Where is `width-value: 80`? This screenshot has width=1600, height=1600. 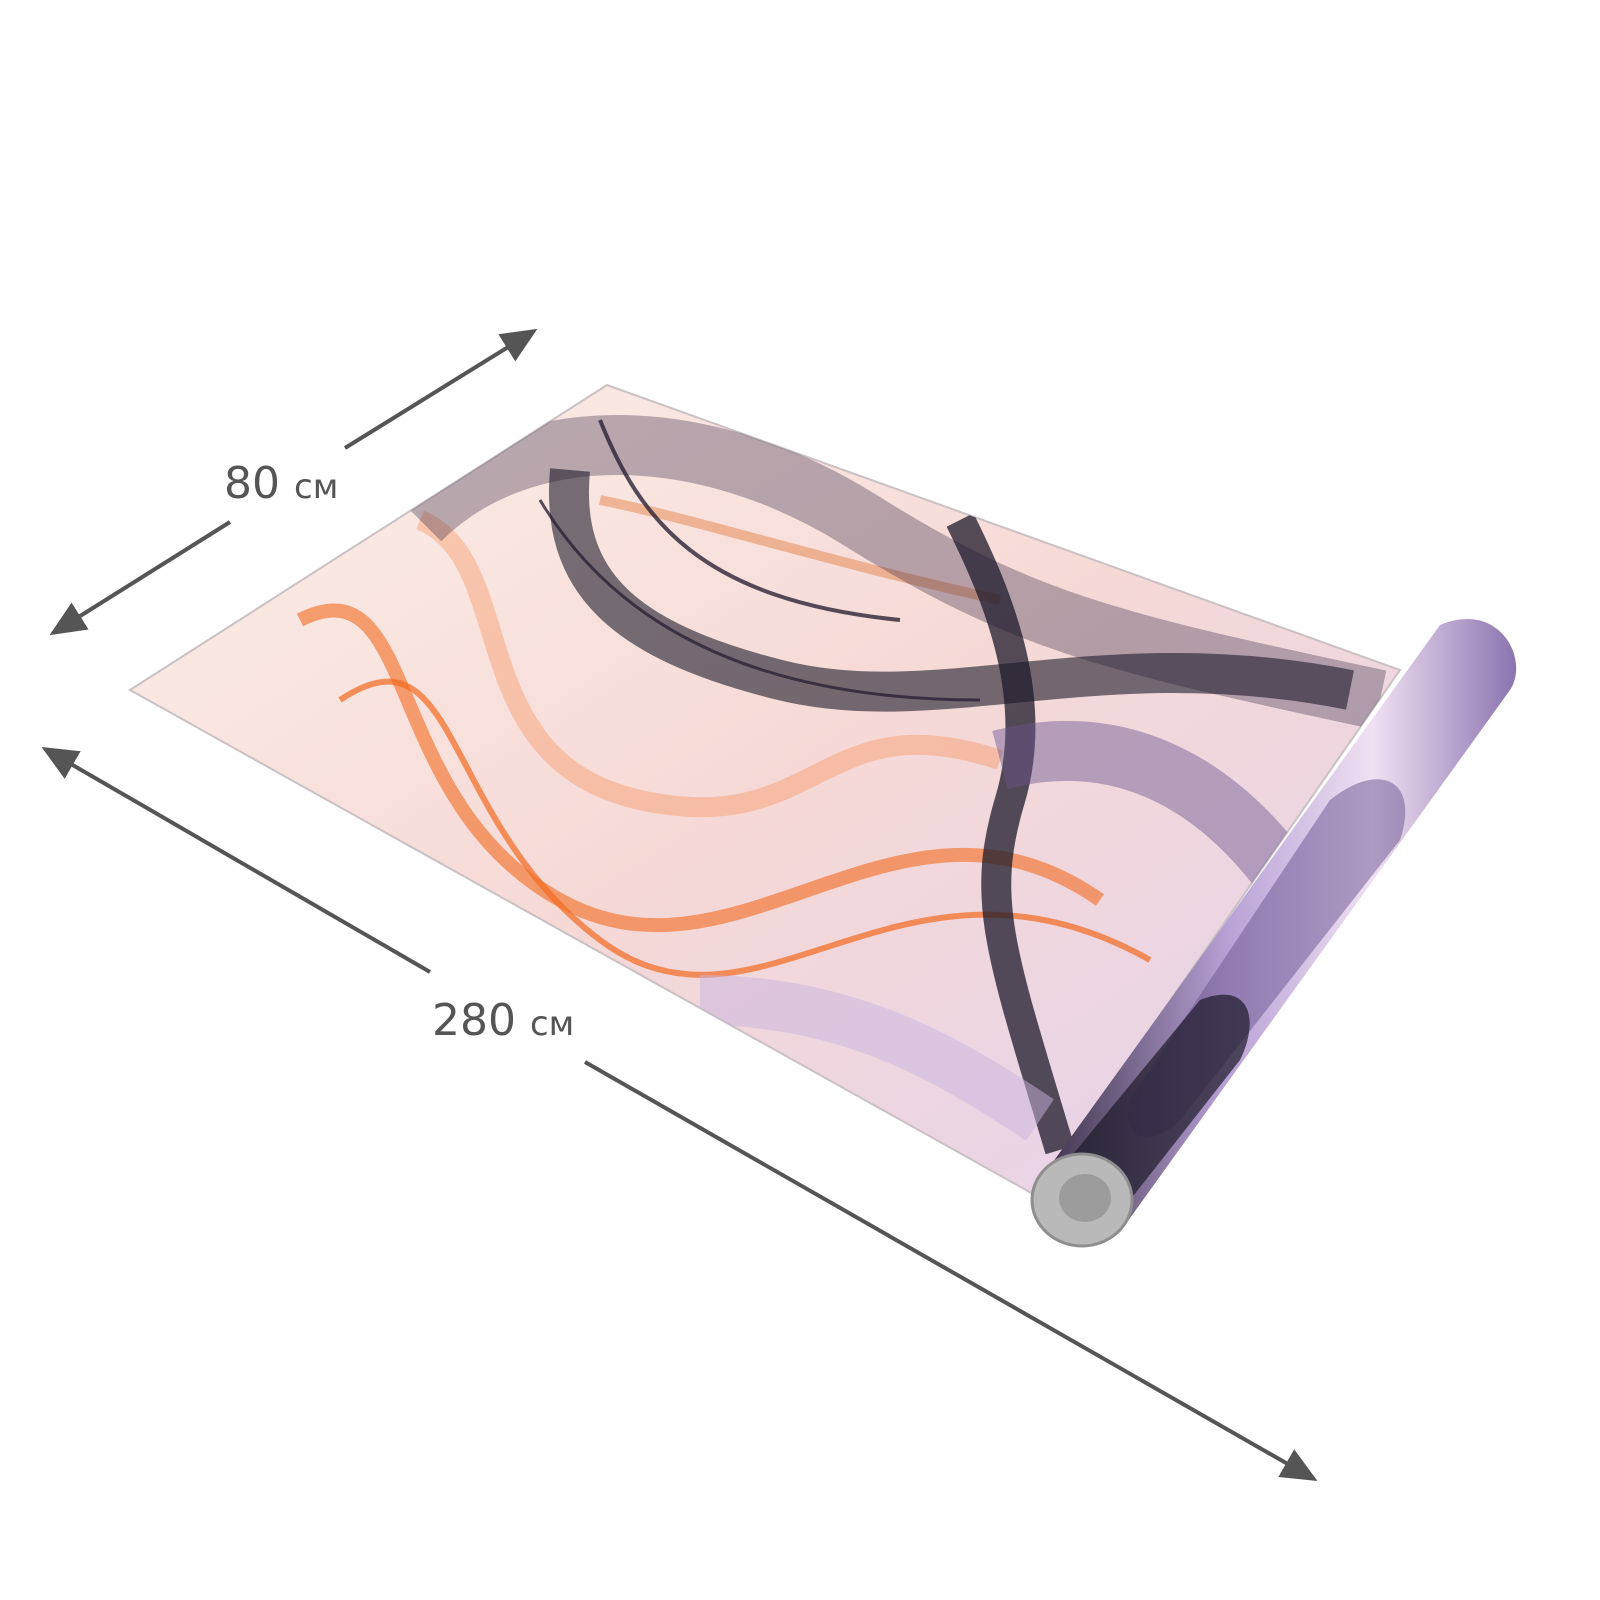 width-value: 80 is located at coordinates (252, 483).